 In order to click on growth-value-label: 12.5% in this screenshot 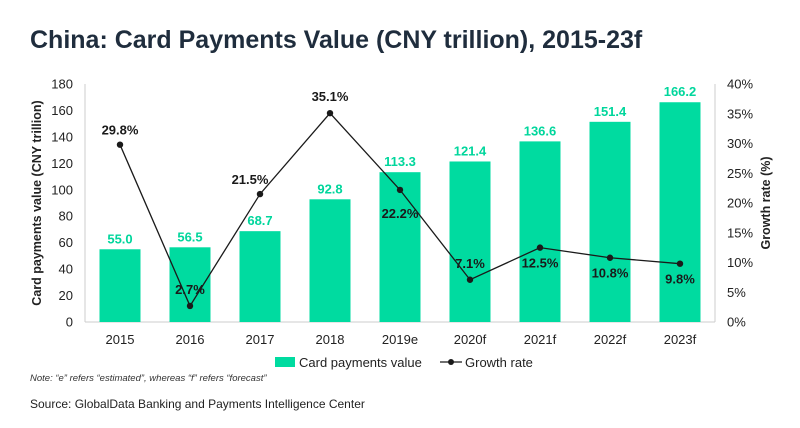, I will do `click(540, 263)`.